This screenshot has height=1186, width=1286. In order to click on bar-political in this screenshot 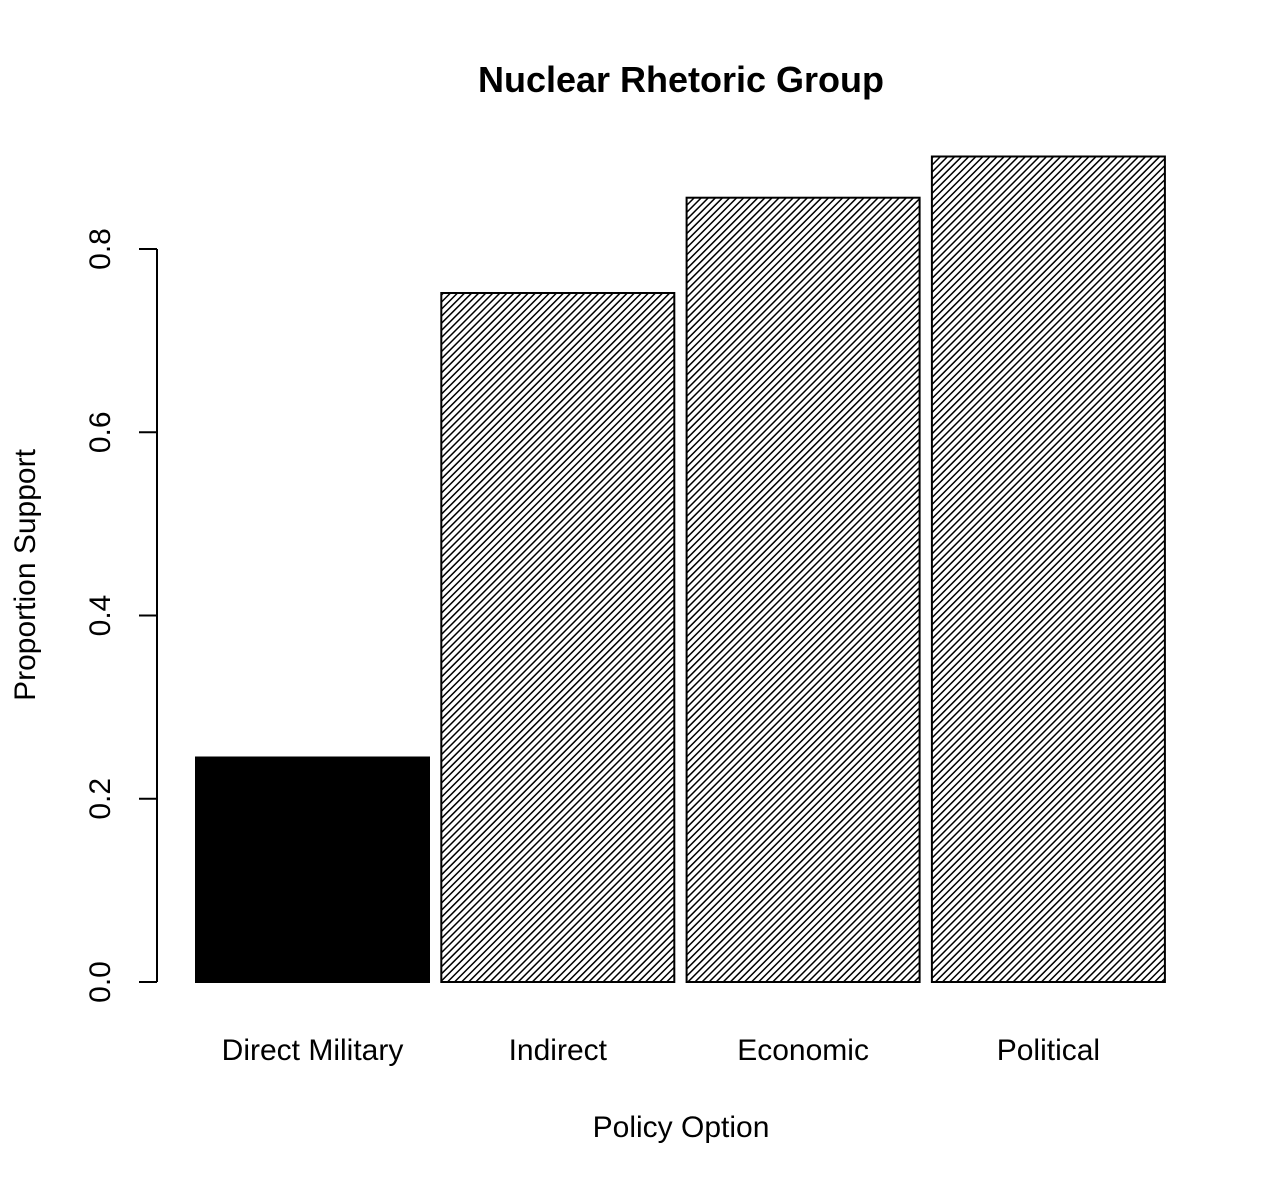, I will do `click(1048, 569)`.